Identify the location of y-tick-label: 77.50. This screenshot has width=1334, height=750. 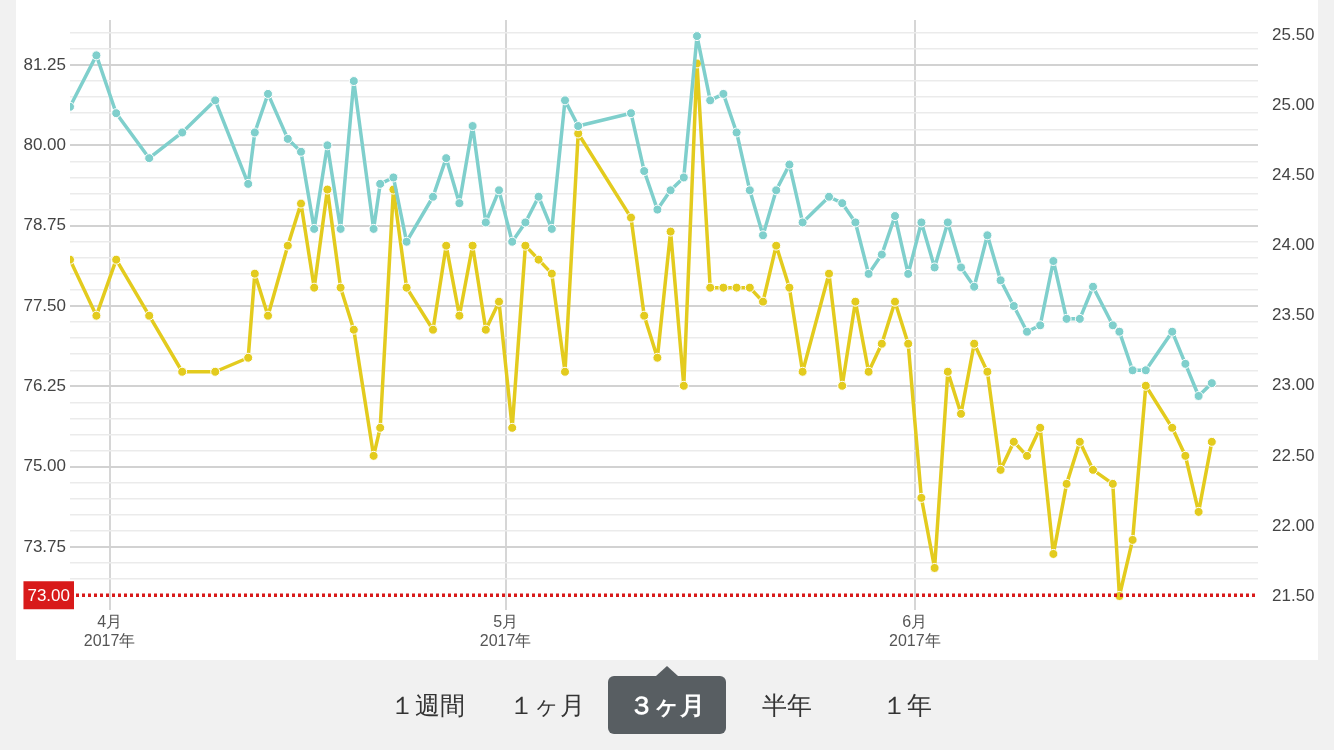
(44, 305).